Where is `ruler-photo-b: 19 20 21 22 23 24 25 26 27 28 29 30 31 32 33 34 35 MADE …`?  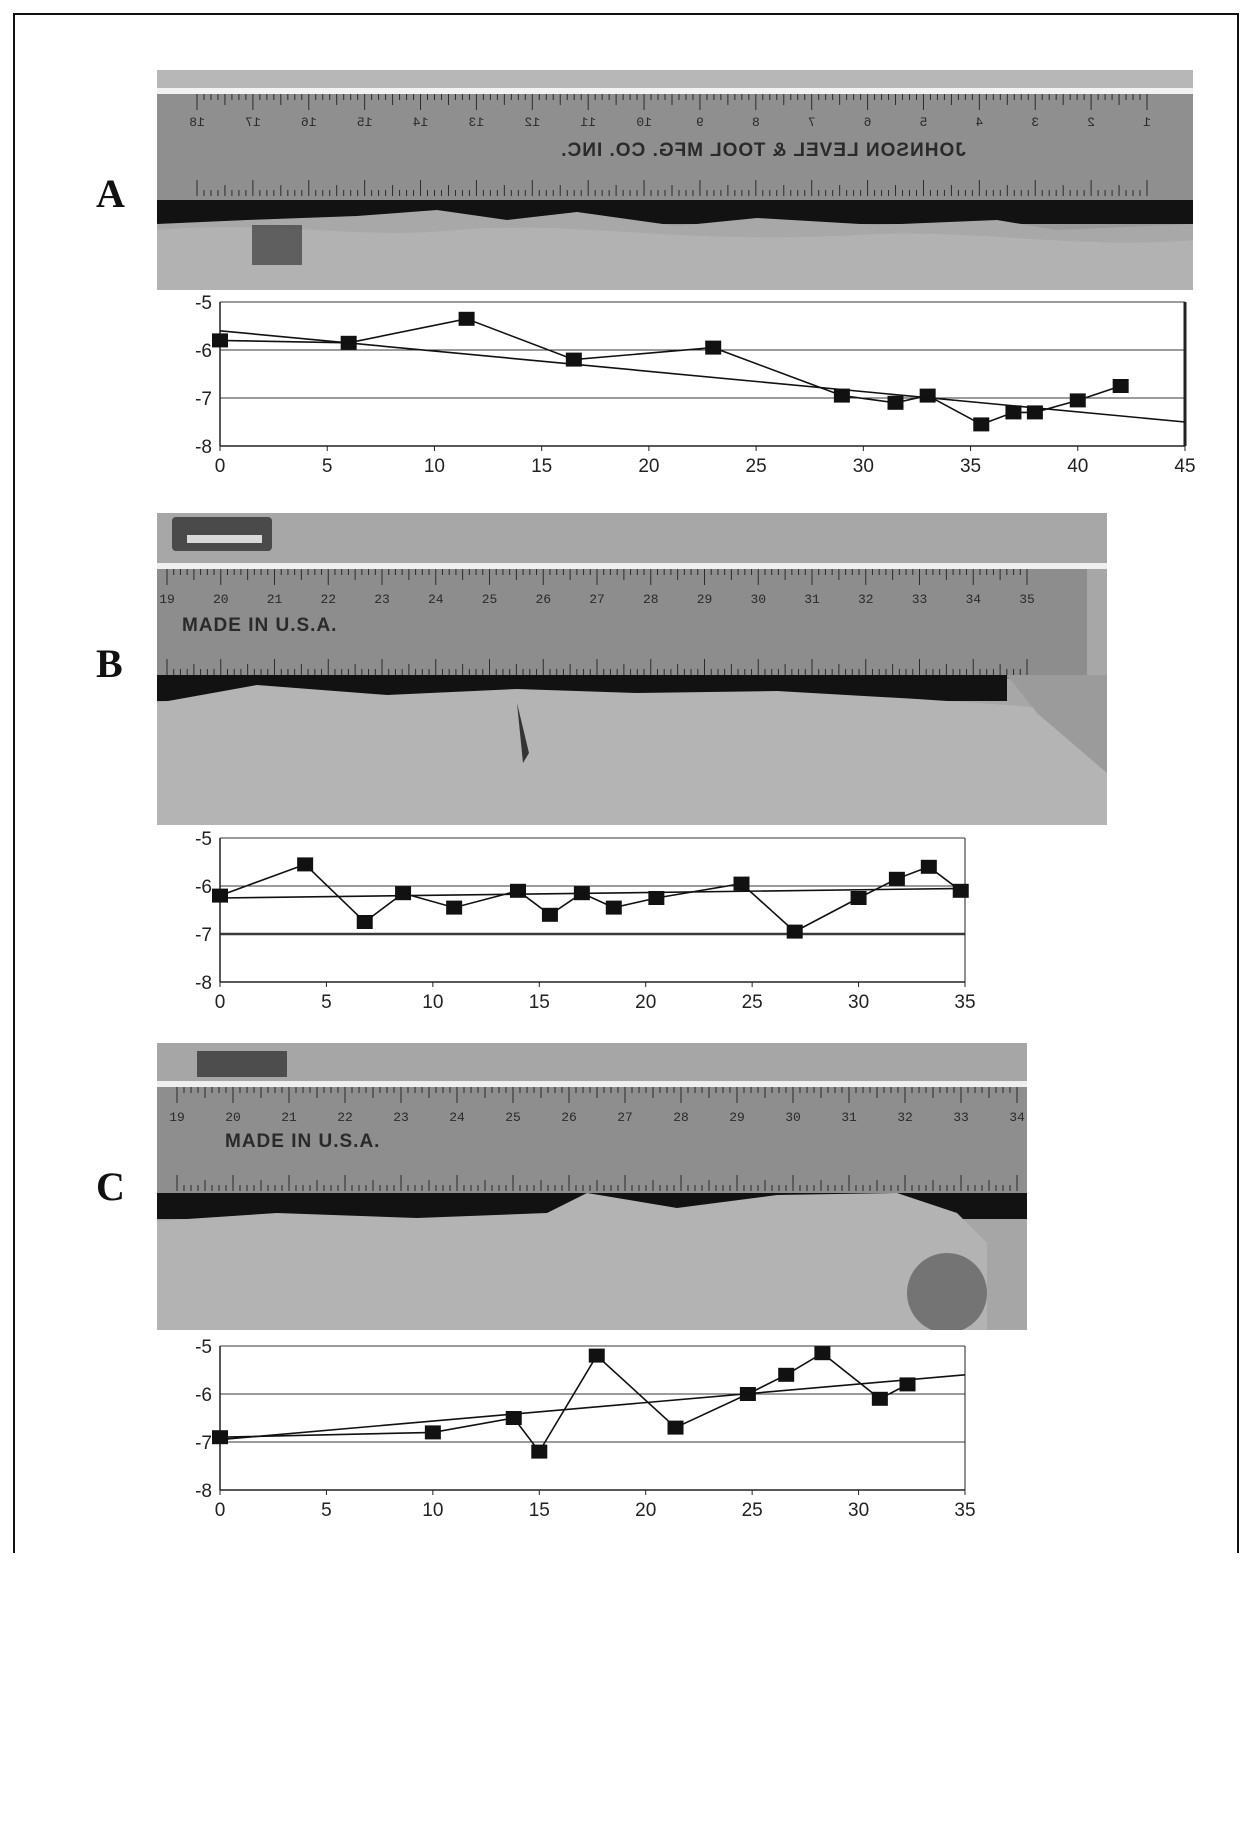
ruler-photo-b: 19 20 21 22 23 24 25 26 27 28 29 30 31 32 33 34 35 MADE … is located at coordinates (632, 669).